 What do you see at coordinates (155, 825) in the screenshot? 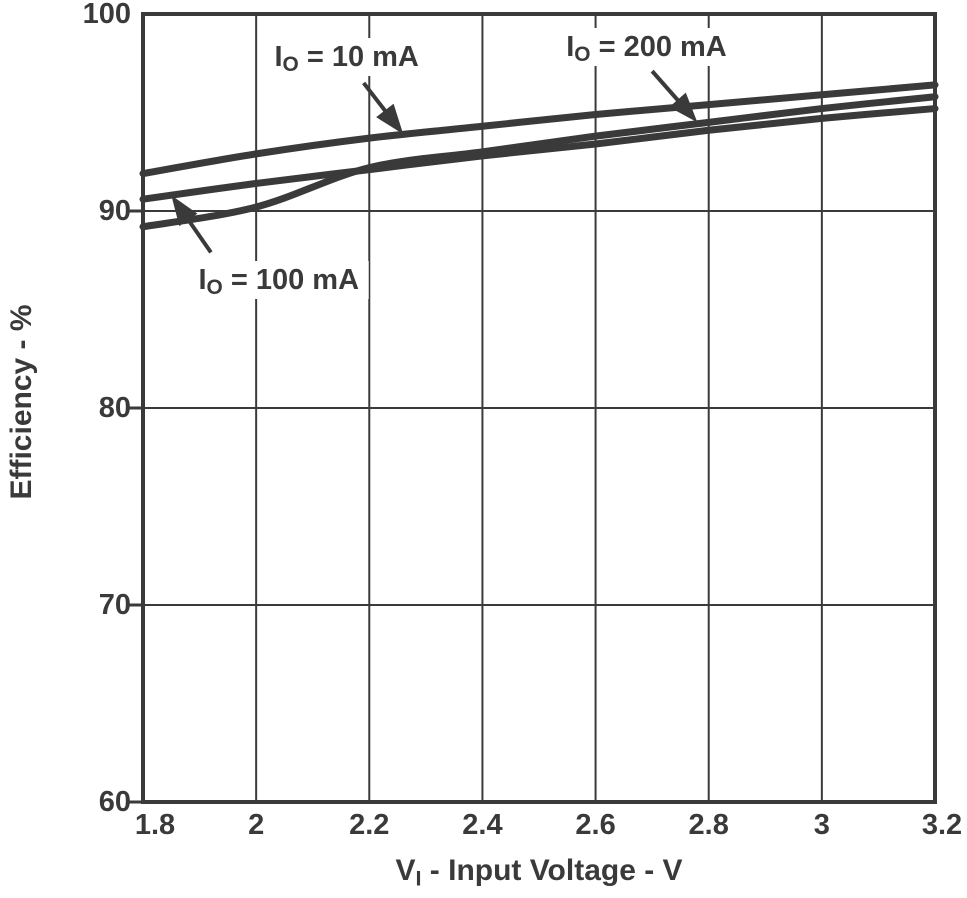
I see `x-tick-label: 1.8` at bounding box center [155, 825].